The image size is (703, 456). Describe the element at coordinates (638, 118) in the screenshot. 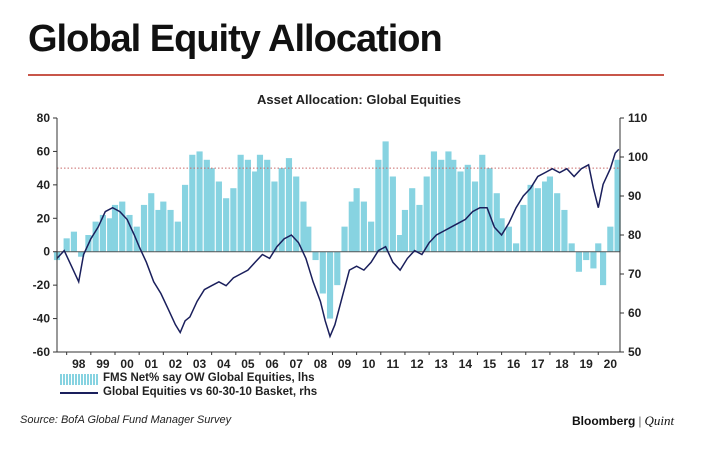

I see `right-tick-label-110: 110` at that location.